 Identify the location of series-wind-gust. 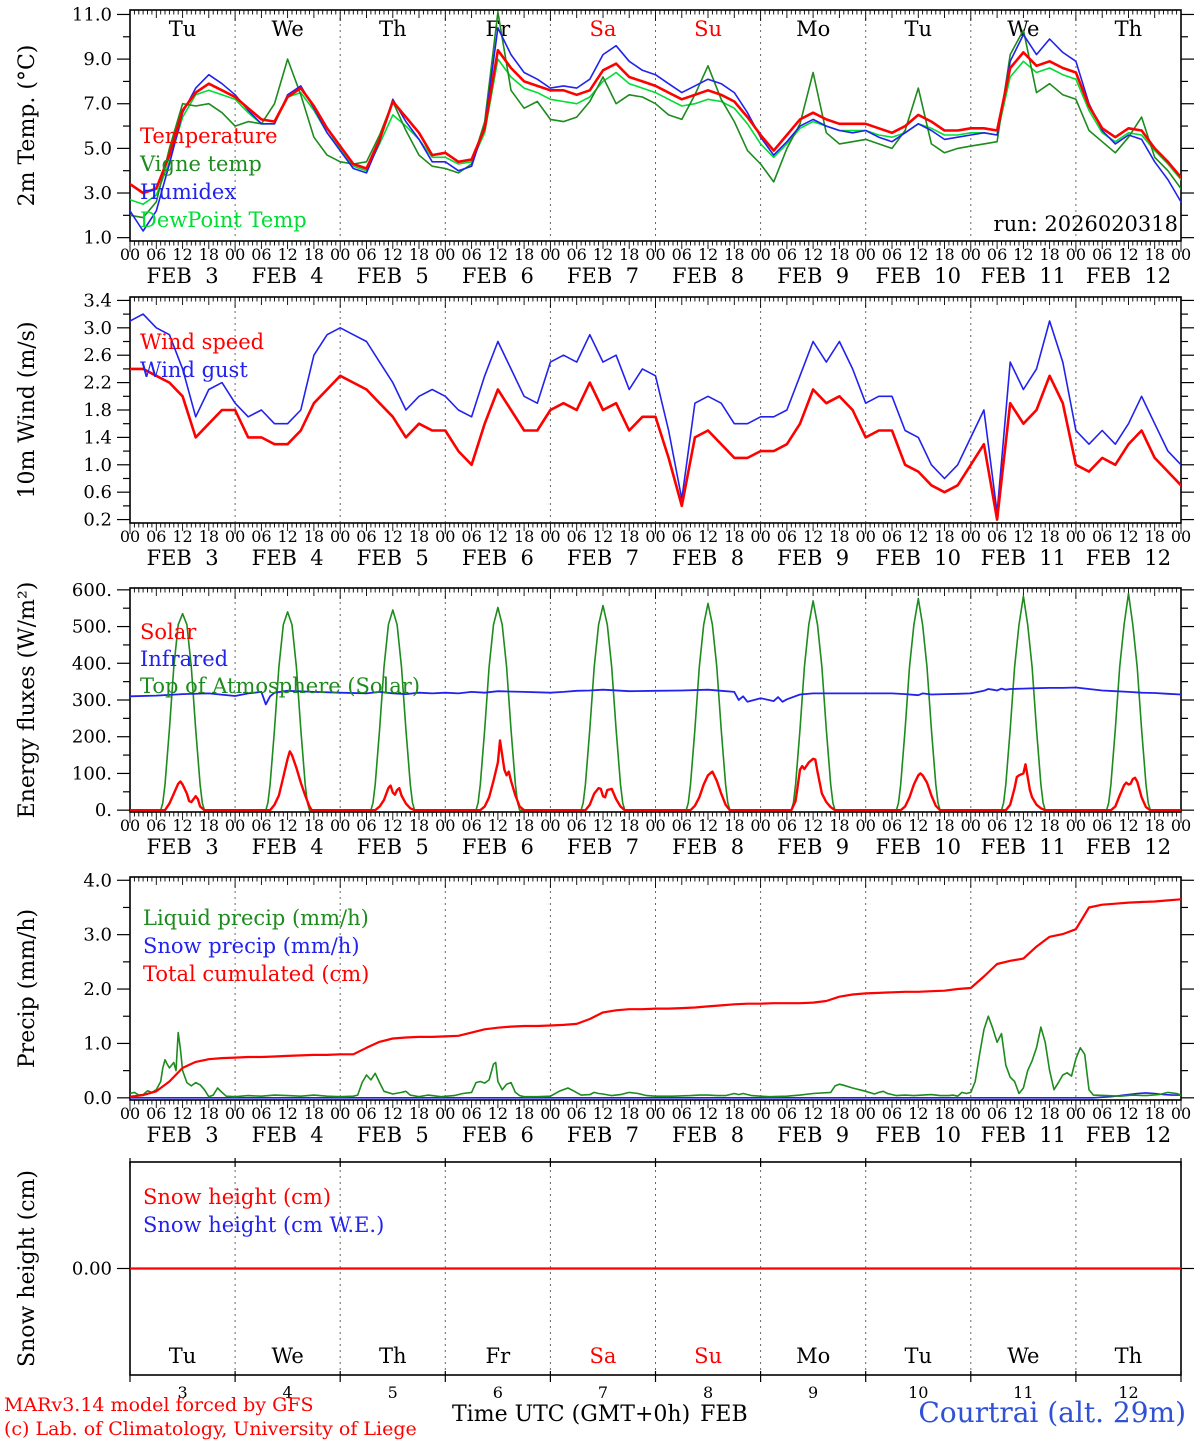
(655, 413).